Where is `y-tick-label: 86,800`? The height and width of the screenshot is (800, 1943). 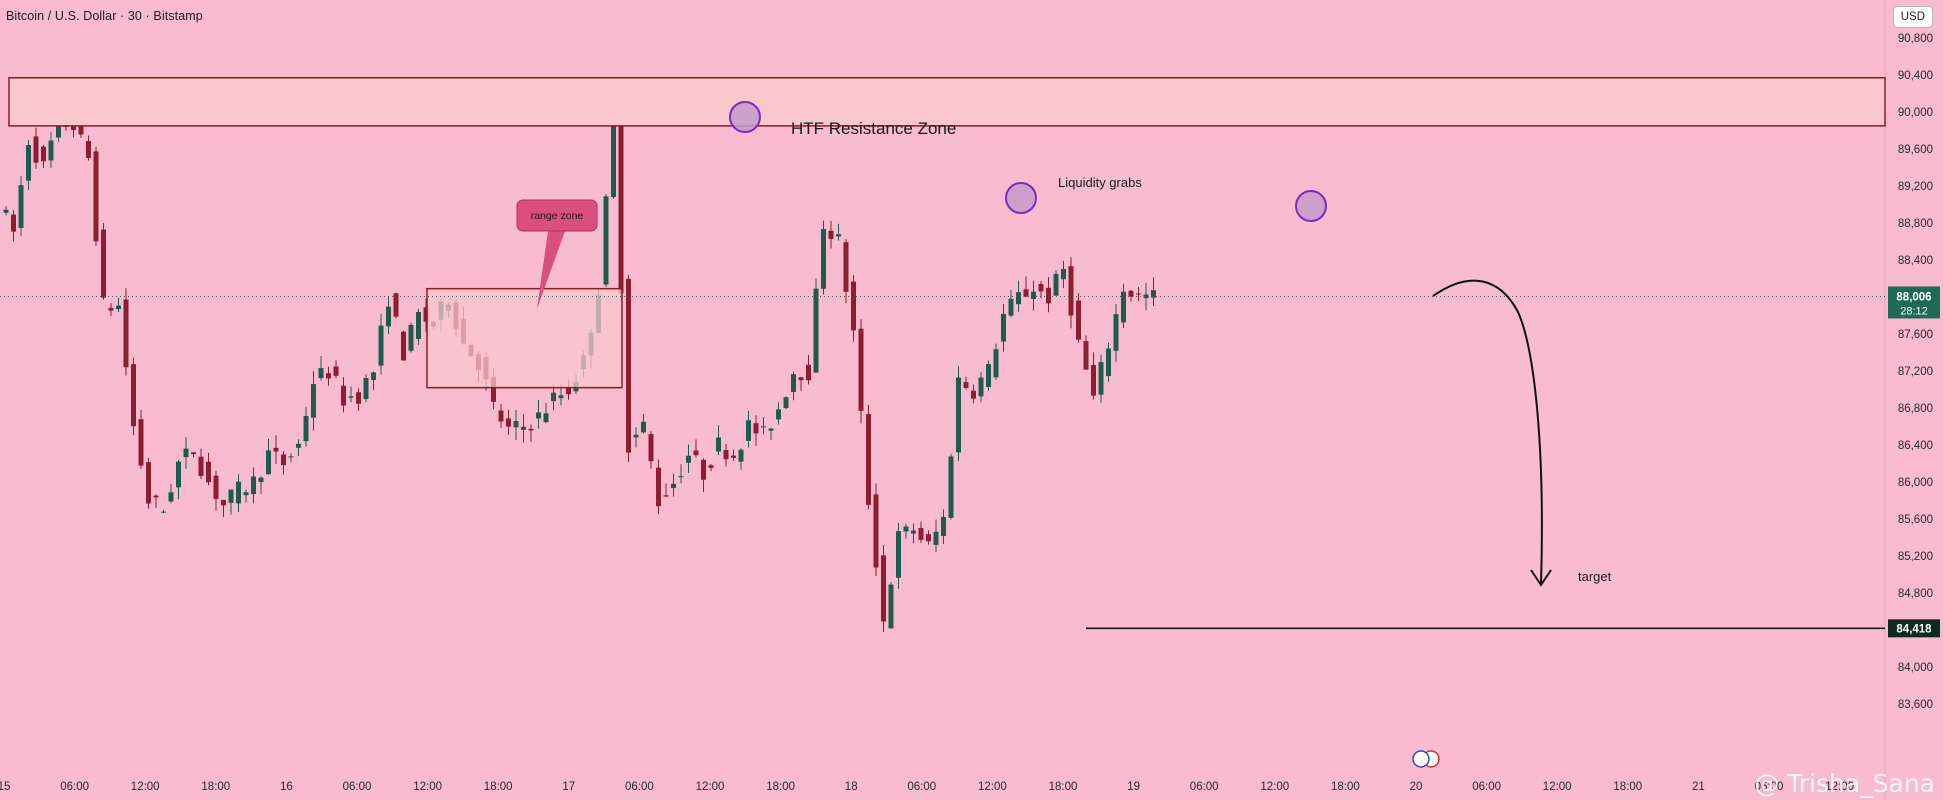 y-tick-label: 86,800 is located at coordinates (1915, 409).